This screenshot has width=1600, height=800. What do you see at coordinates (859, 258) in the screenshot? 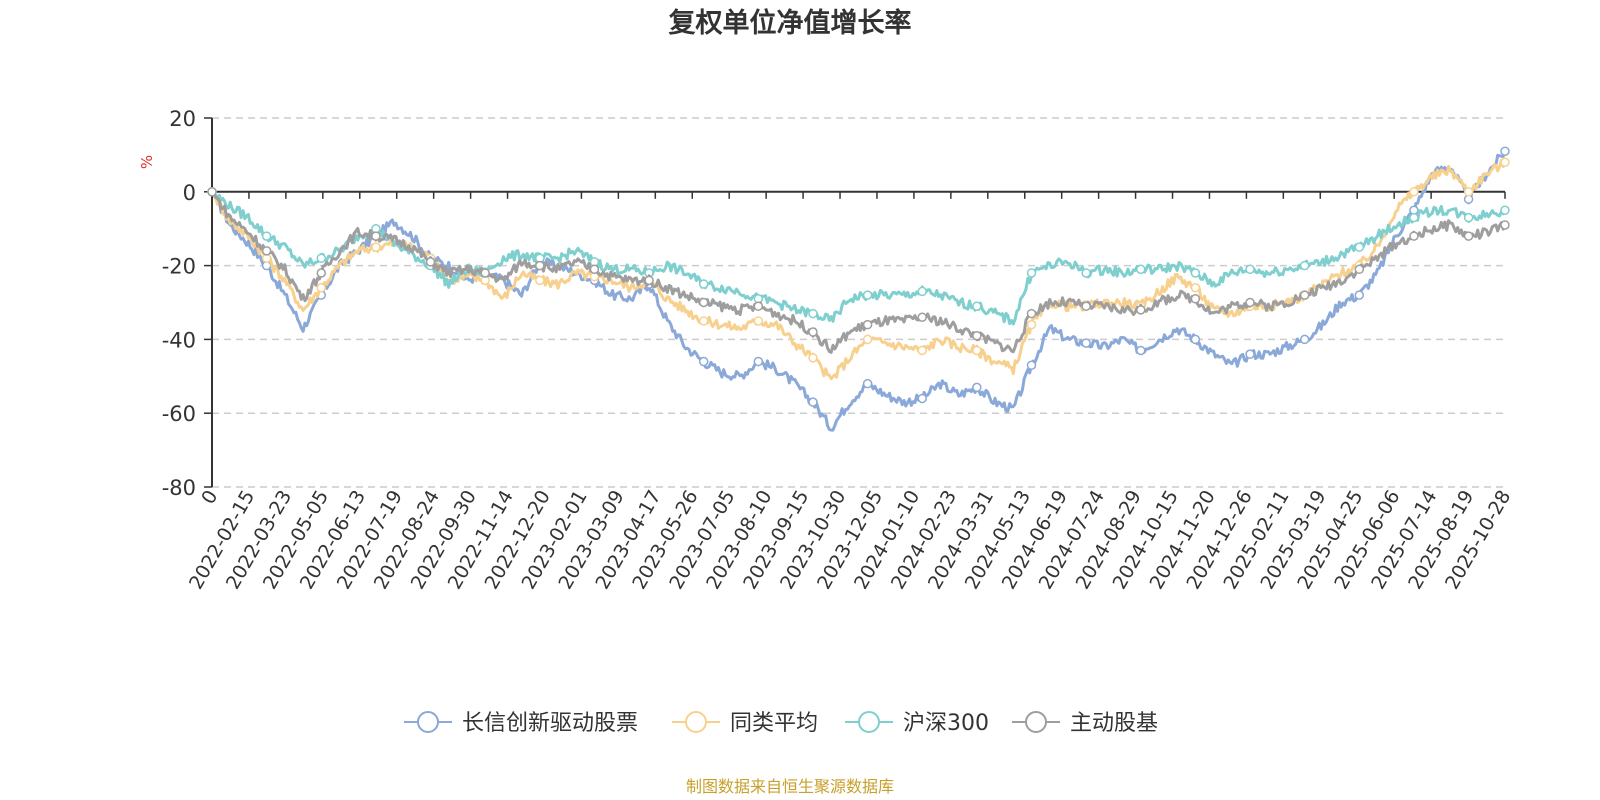
I see `series-line` at bounding box center [859, 258].